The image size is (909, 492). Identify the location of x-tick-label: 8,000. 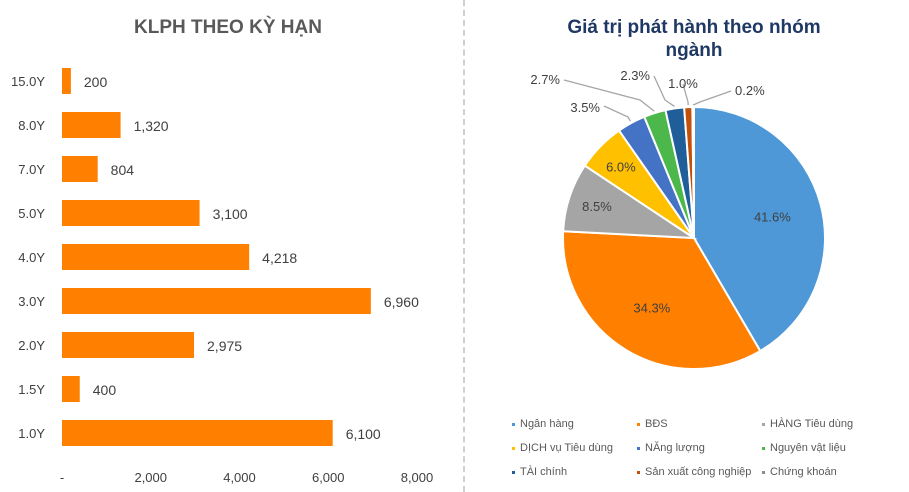
(417, 477).